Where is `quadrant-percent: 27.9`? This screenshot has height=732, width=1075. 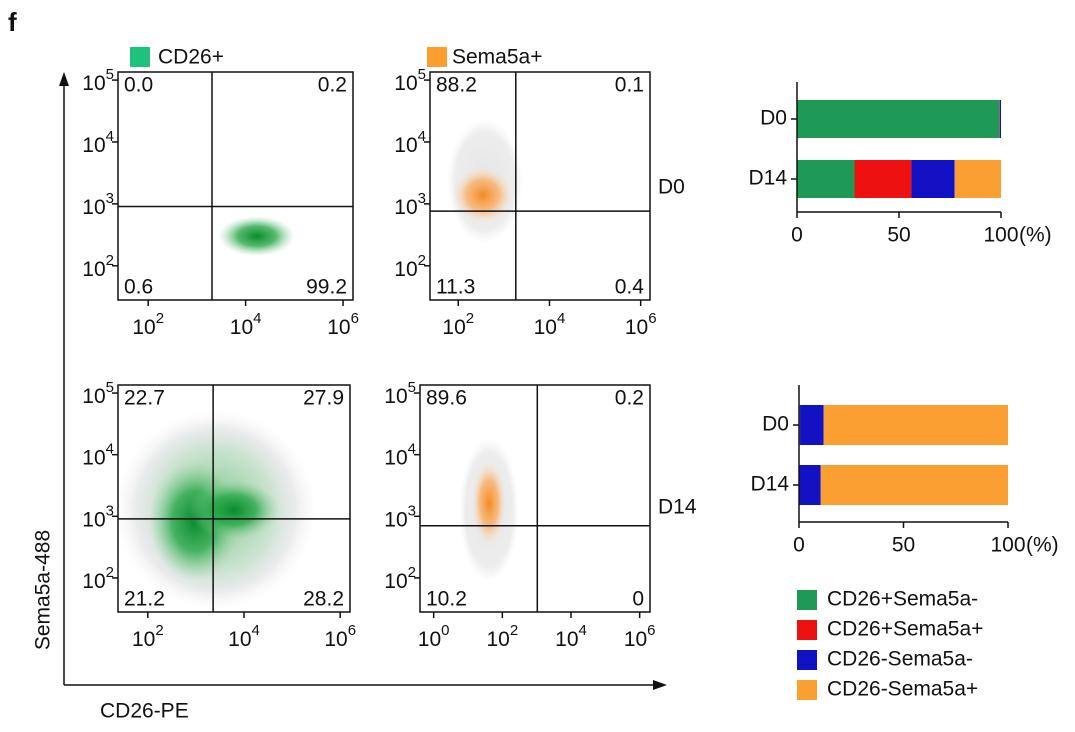 quadrant-percent: 27.9 is located at coordinates (323, 398).